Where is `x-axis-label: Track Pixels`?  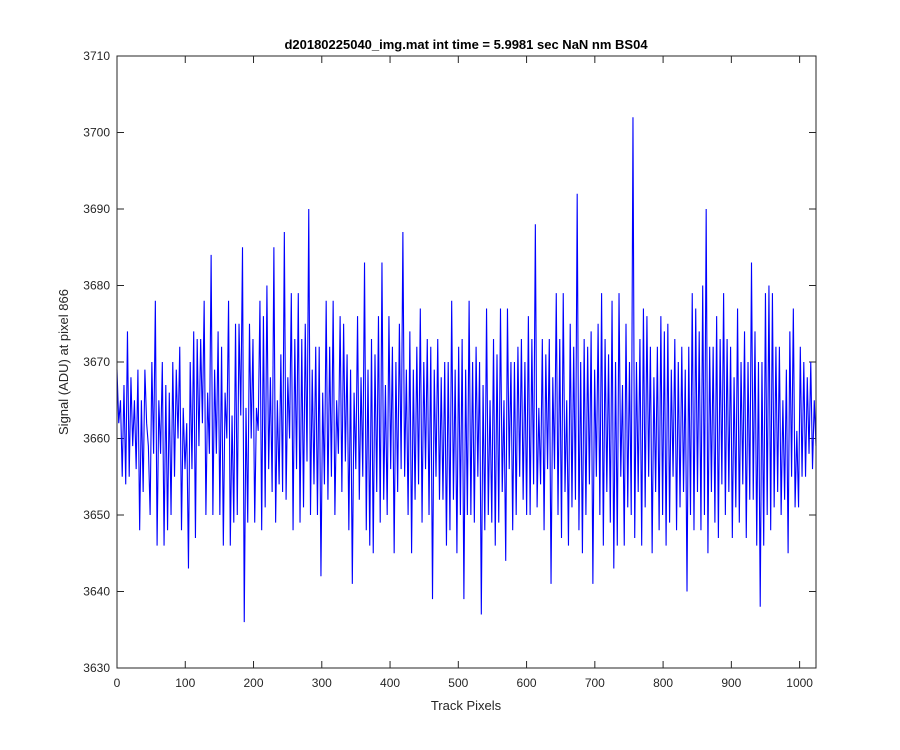 x-axis-label: Track Pixels is located at coordinates (466, 705).